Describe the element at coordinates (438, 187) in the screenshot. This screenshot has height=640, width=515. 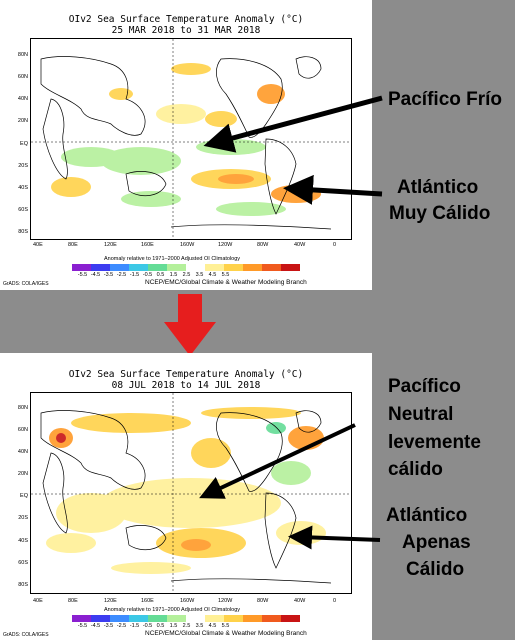
I see `annotation-atlantico-line1: Atlántico` at that location.